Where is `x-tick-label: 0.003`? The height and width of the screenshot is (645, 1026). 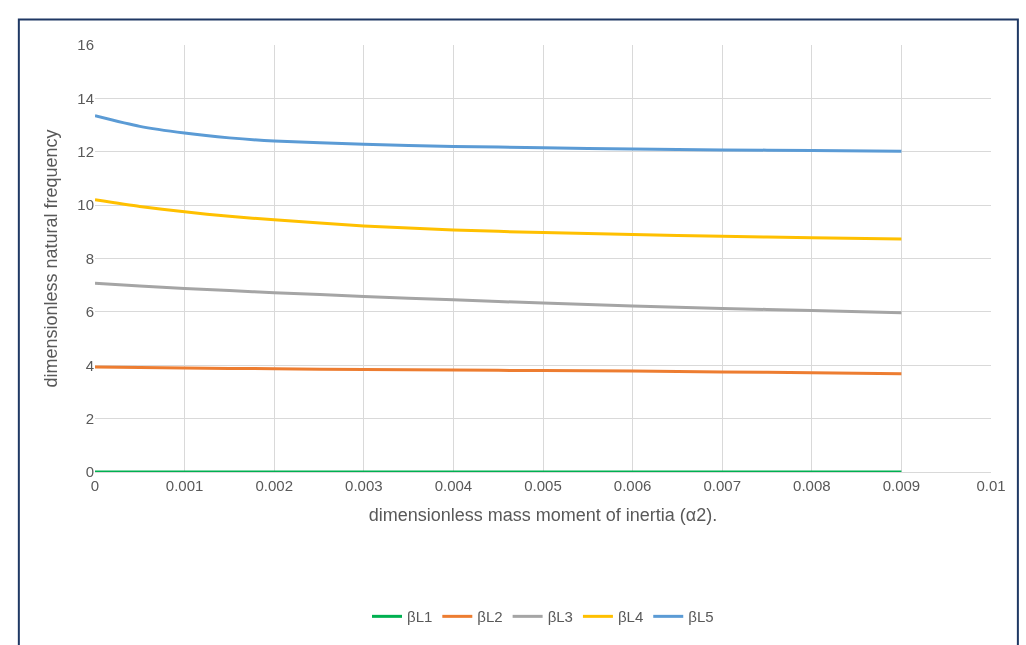 x-tick-label: 0.003 is located at coordinates (364, 485).